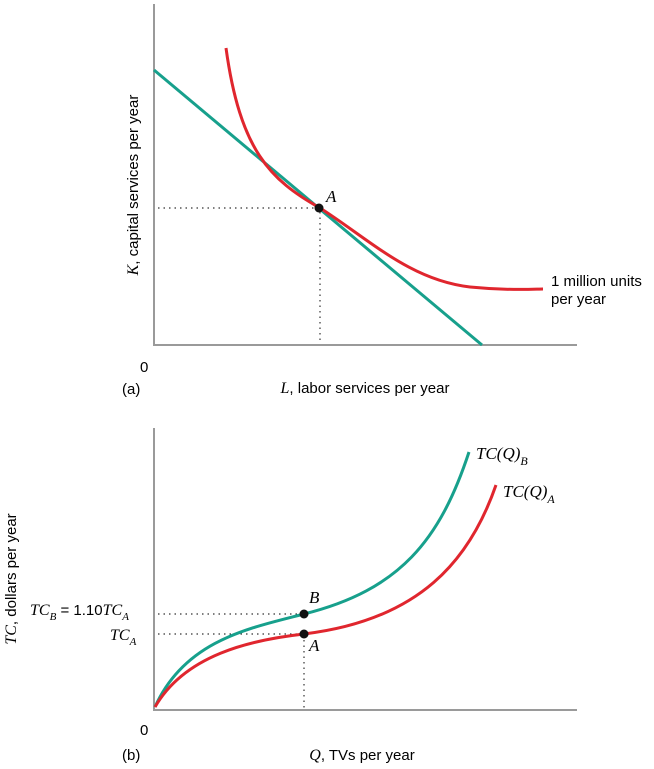  Describe the element at coordinates (144, 730) in the screenshot. I see `panel-b-origin-label: 0` at that location.